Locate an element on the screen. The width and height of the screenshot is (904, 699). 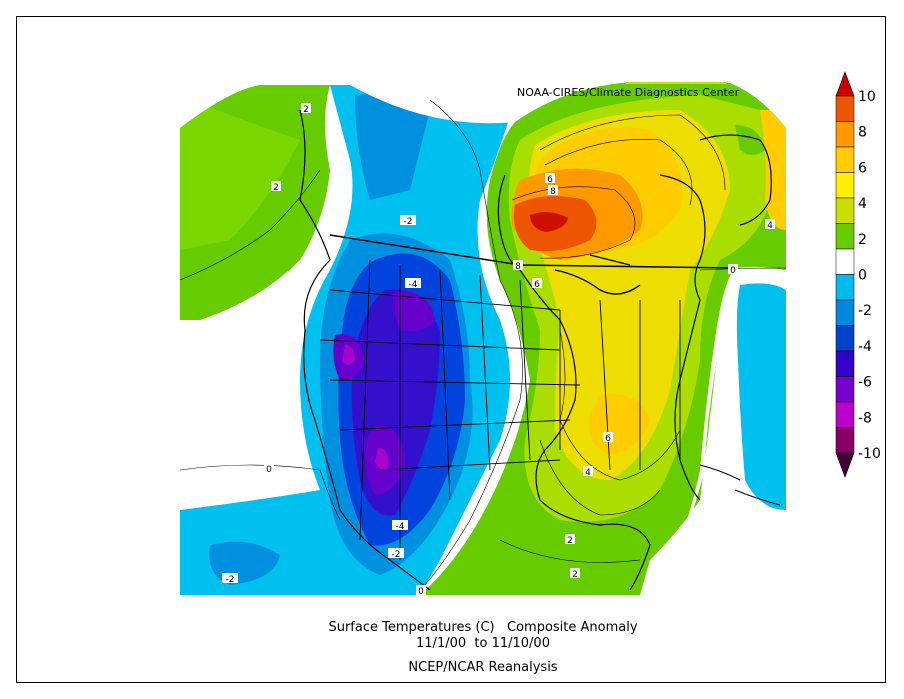
region-bc-midblue is located at coordinates (392, 147).